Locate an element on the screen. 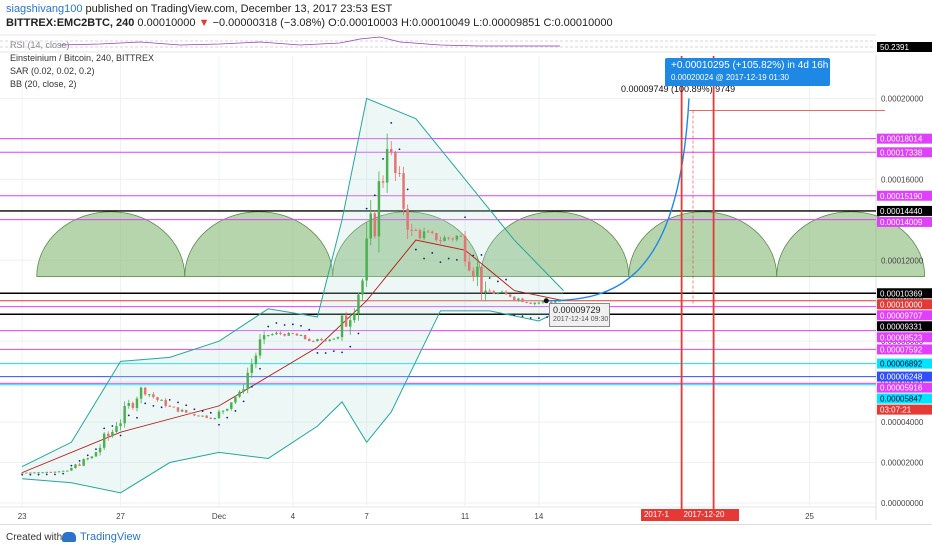 The width and height of the screenshot is (932, 551). date-marker-right: 2017-12-20 01:30:00 is located at coordinates (704, 520).